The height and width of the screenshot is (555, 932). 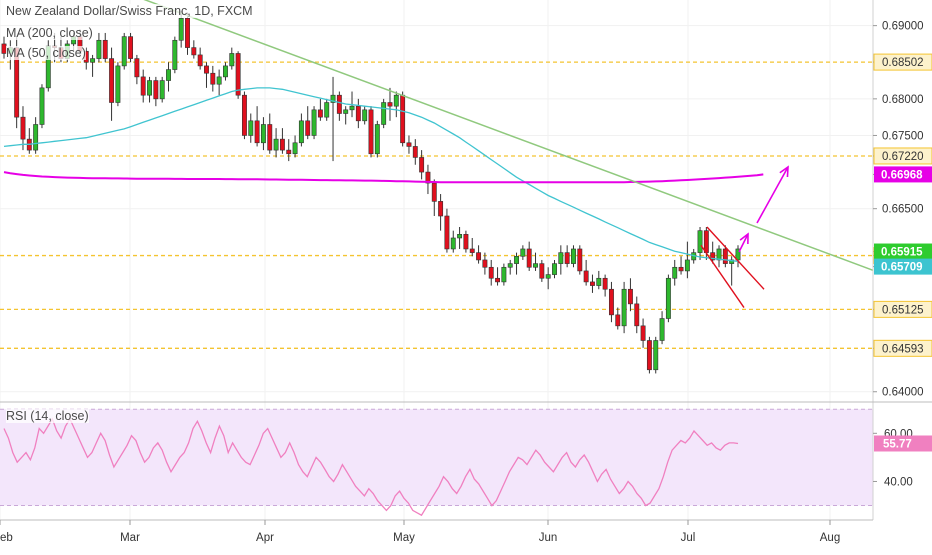 What do you see at coordinates (903, 210) in the screenshot?
I see `price-tick-label: 0.66500` at bounding box center [903, 210].